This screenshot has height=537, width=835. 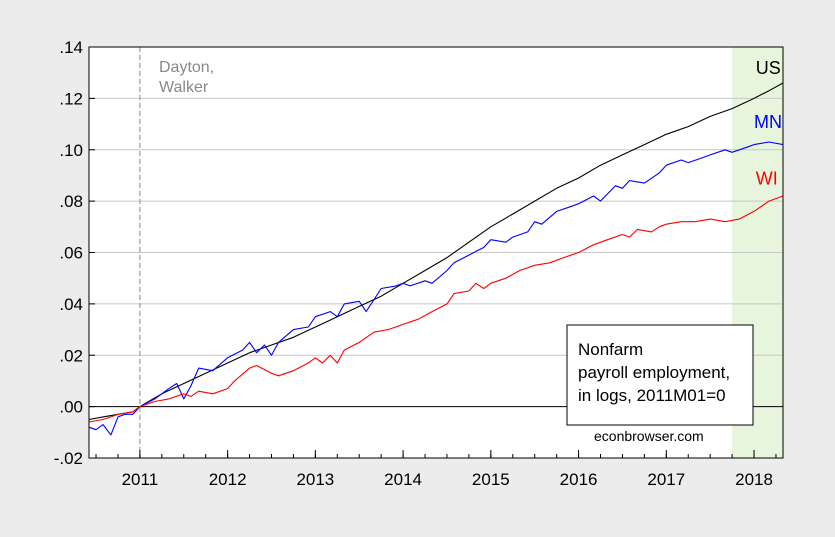 I want to click on series-label-mn: MN, so click(x=768, y=122).